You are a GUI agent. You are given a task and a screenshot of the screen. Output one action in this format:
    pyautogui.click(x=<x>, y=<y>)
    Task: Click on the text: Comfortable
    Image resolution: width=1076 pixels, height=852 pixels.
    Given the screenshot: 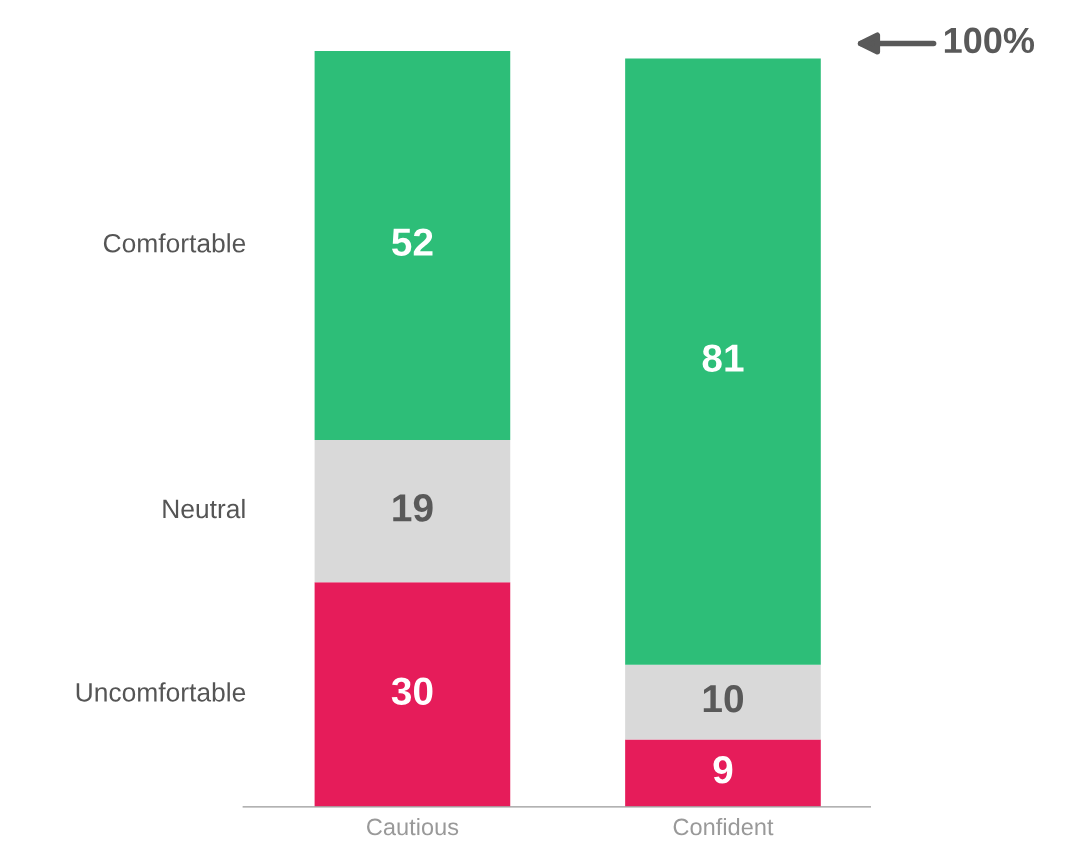 What is the action you would take?
    pyautogui.click(x=174, y=243)
    